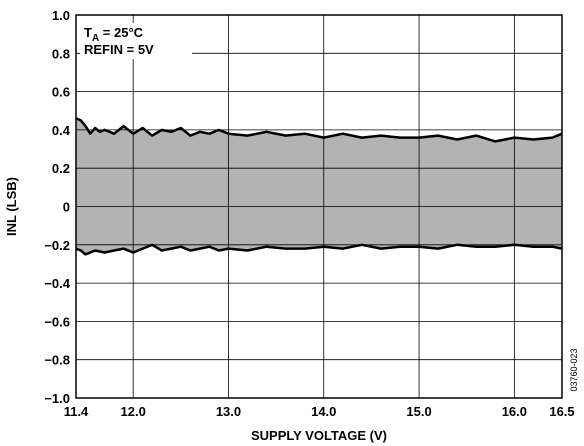 The width and height of the screenshot is (584, 446). I want to click on x-tick-label: 14.0, so click(323, 411).